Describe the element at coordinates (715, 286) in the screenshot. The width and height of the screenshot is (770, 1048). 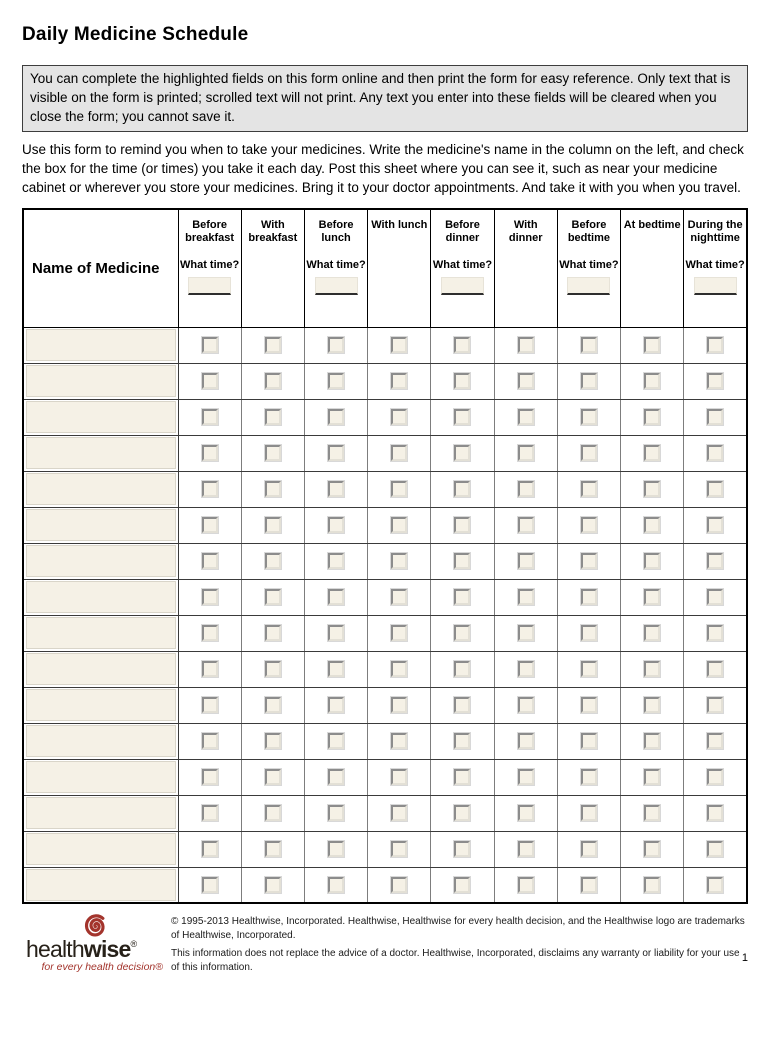
I see `time-input-during-nighttime` at that location.